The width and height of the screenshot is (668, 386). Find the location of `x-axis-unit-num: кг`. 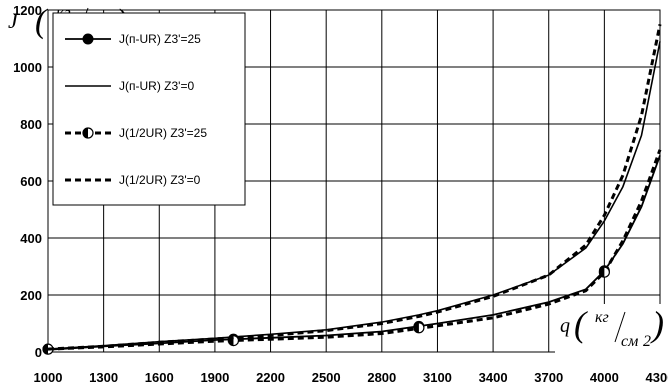

x-axis-unit-num: кг is located at coordinates (602, 317).